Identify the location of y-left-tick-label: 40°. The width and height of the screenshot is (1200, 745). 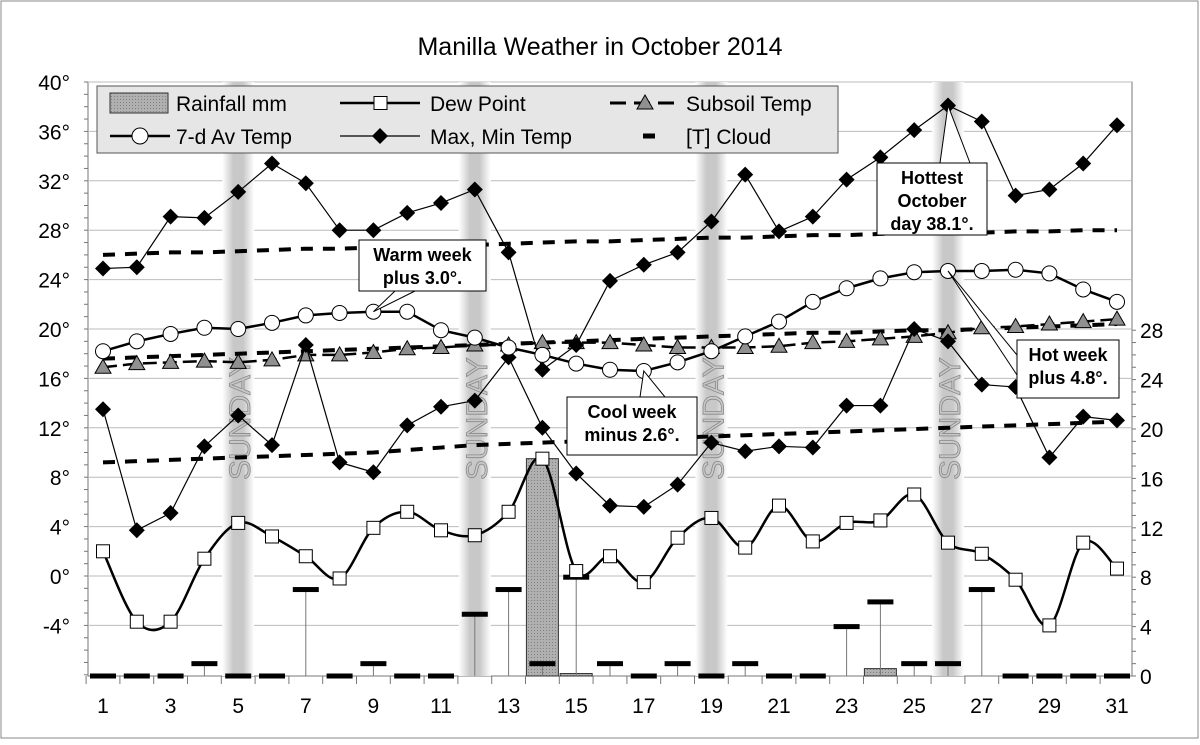
(54, 83).